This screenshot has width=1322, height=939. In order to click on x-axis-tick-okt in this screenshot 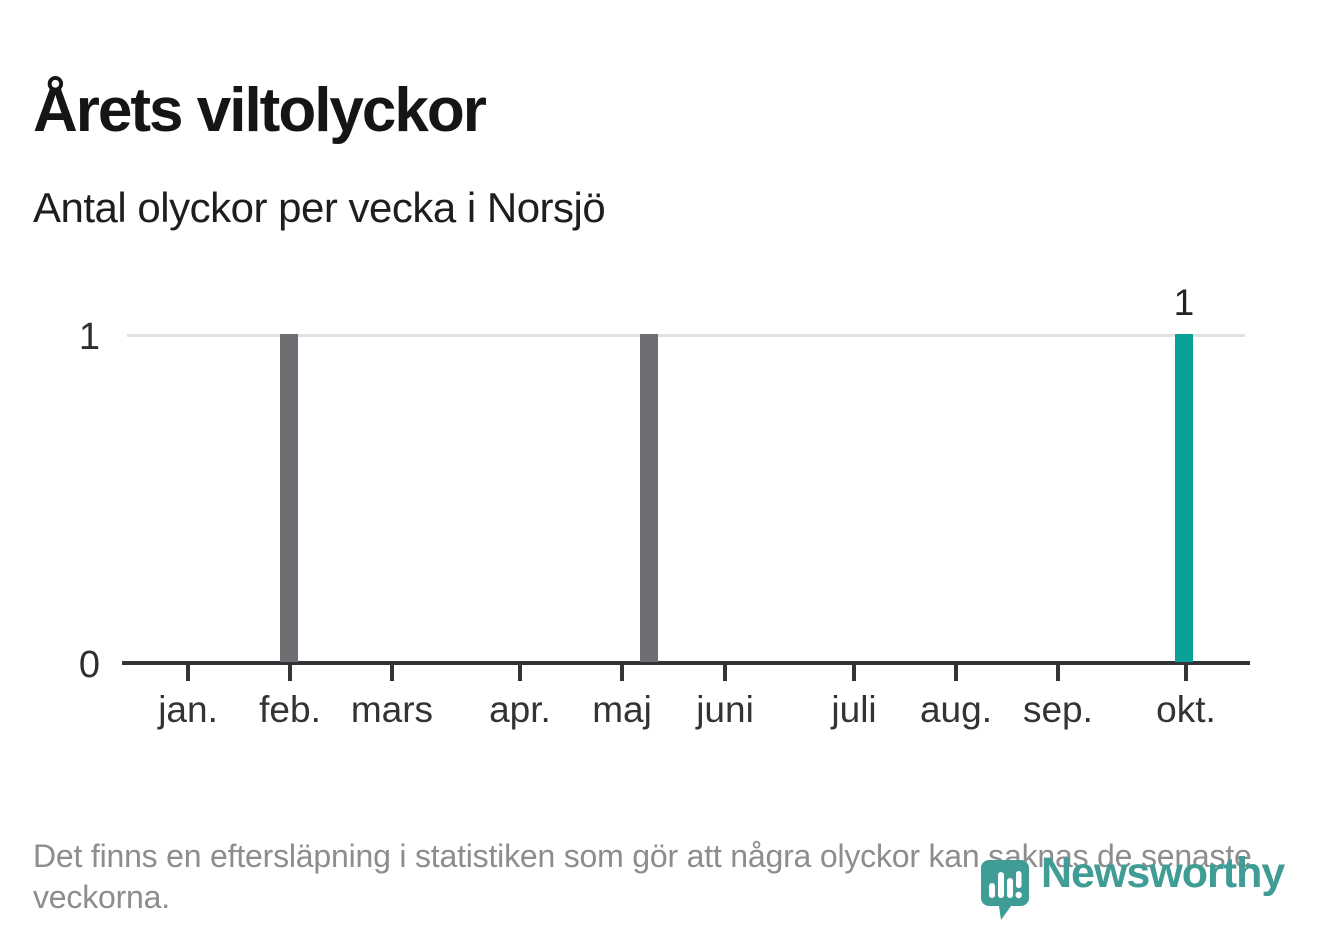, I will do `click(1185, 673)`.